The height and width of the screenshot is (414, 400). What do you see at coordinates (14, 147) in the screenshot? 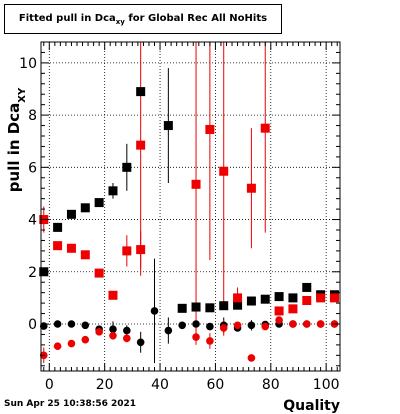
I see `y-label-main: pull in Dca` at bounding box center [14, 147].